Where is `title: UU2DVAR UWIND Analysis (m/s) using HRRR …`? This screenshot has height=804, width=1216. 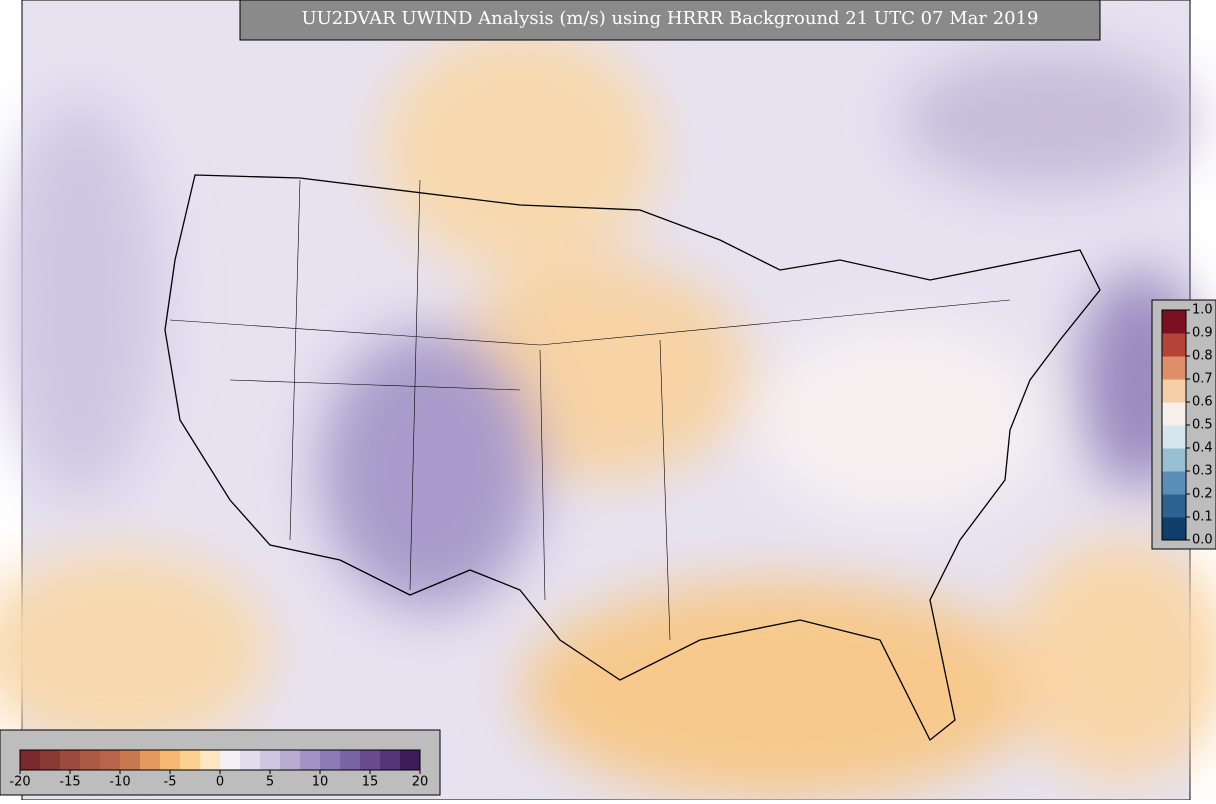 title: UU2DVAR UWIND Analysis (m/s) using HRRR … is located at coordinates (669, 18).